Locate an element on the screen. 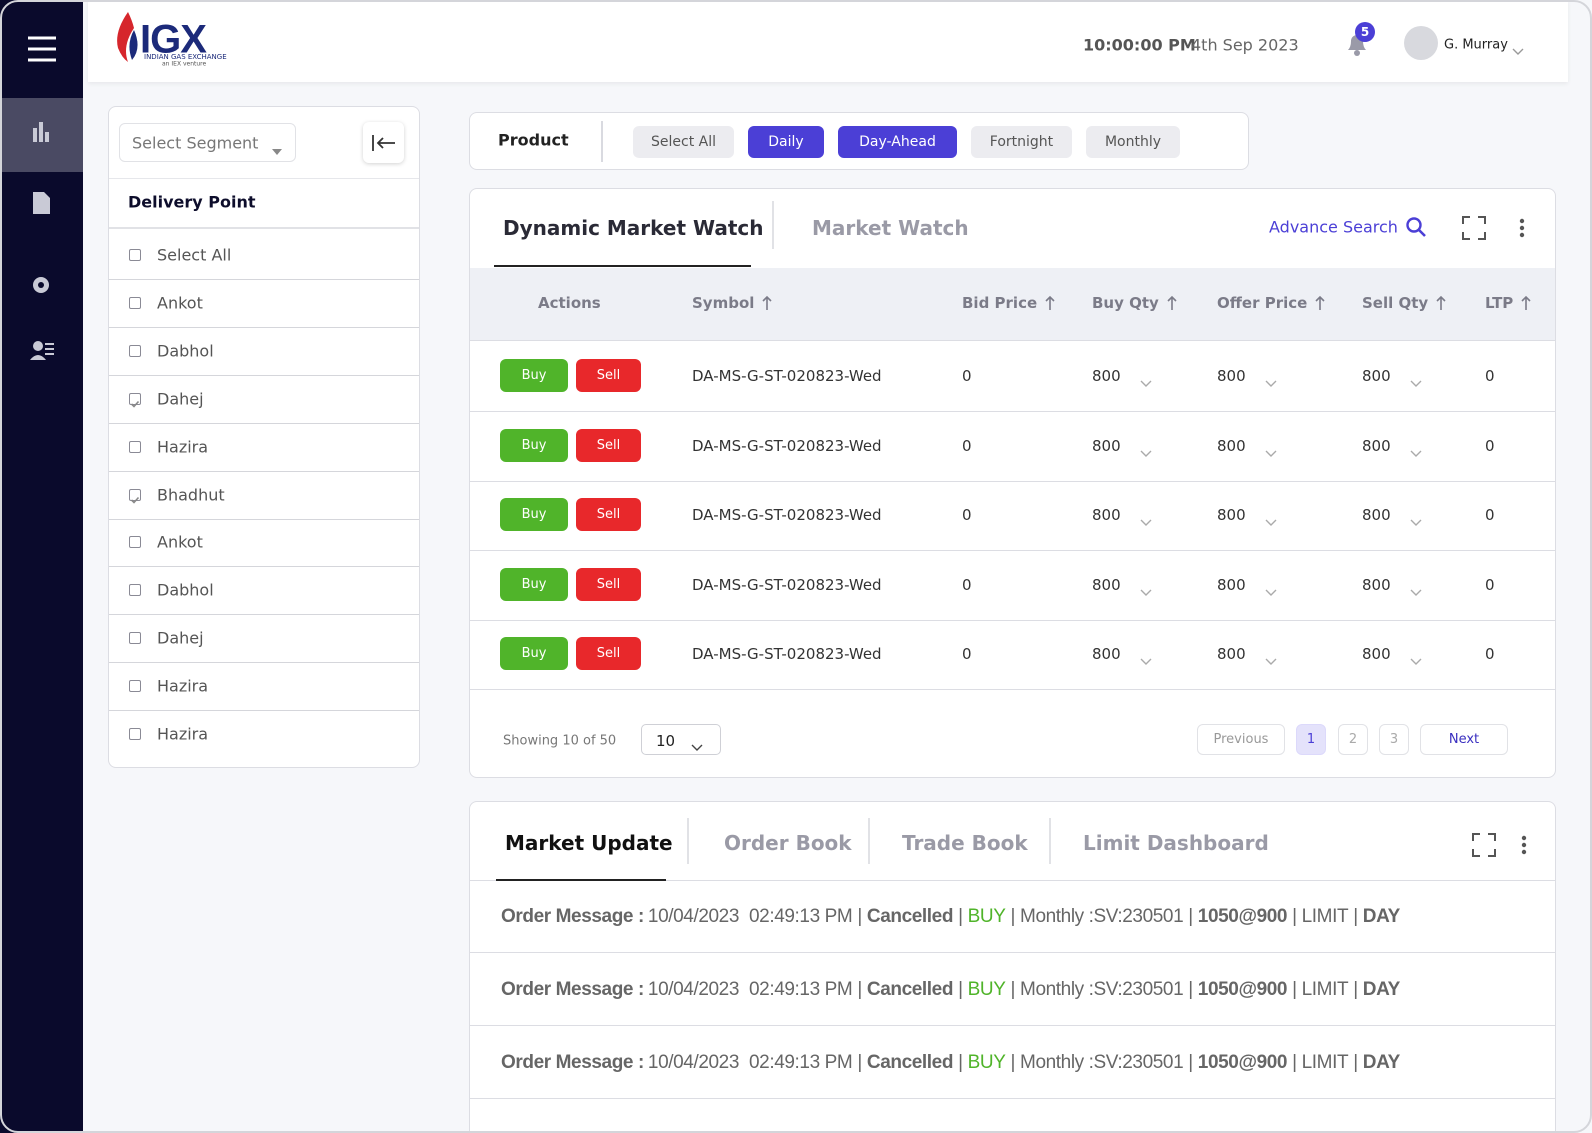 This screenshot has height=1133, width=1592. chevron-svg is located at coordinates (1146, 662).